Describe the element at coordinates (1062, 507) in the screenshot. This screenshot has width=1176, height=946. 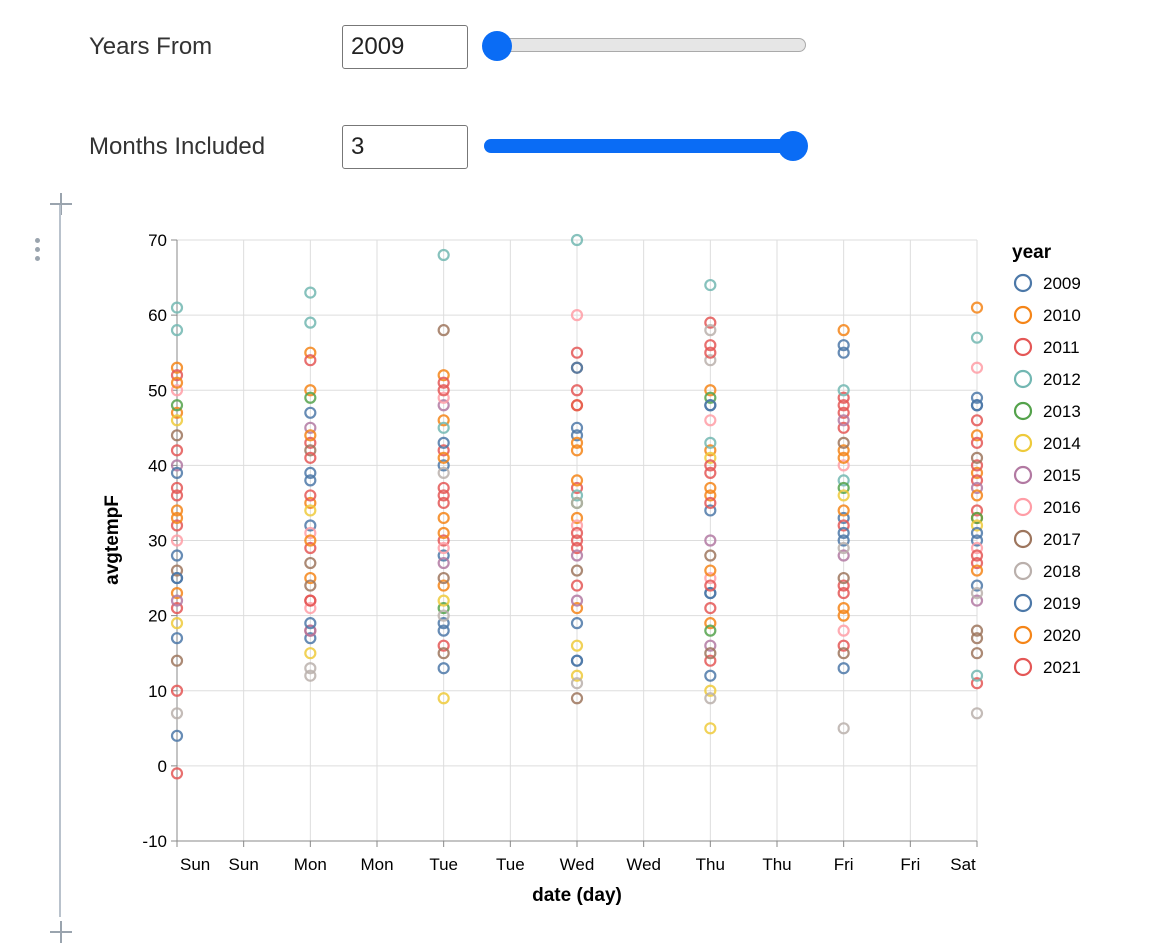
I see `legend-label-2016: 2016` at that location.